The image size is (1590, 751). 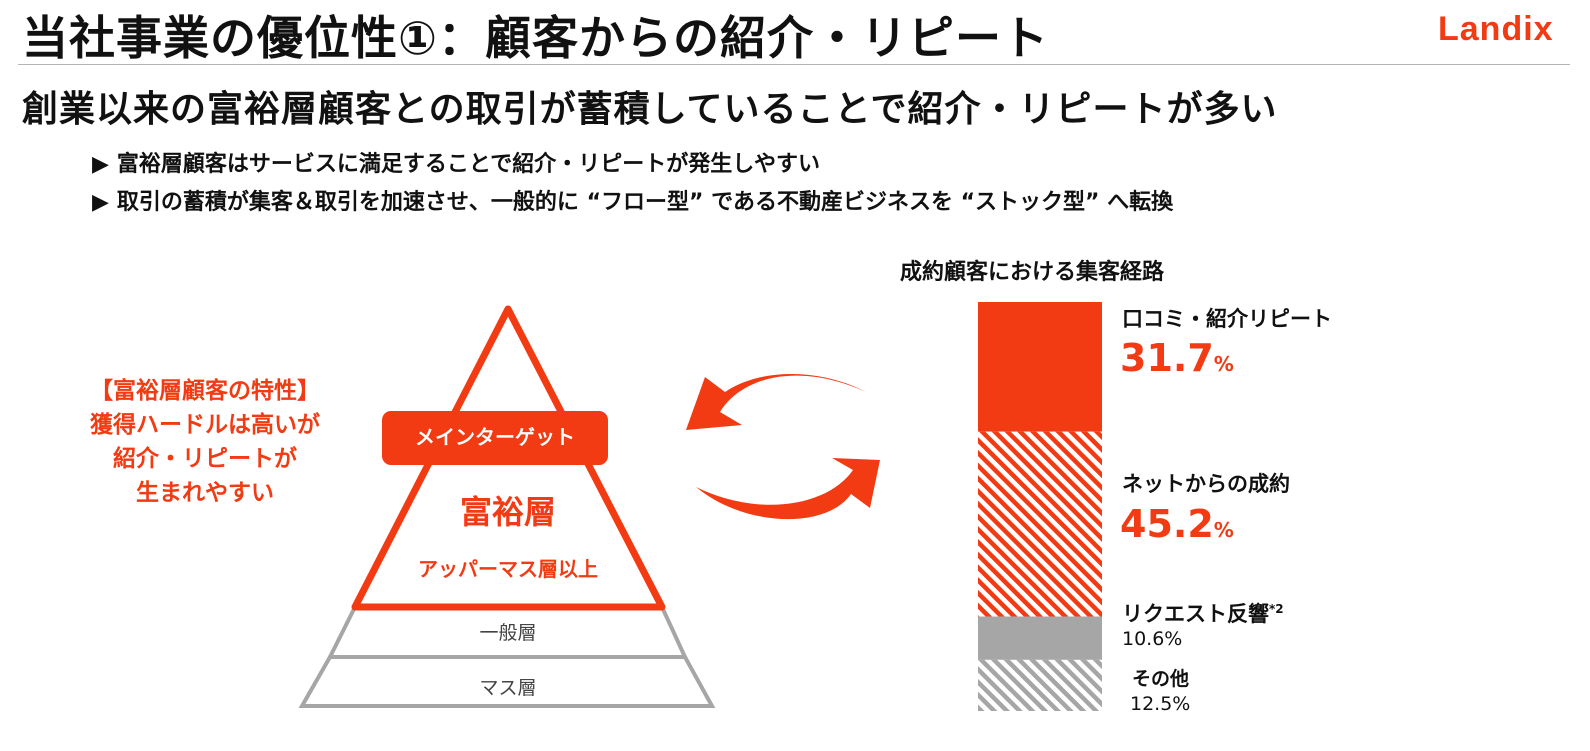 I want to click on general-label: 一般層, so click(x=508, y=633).